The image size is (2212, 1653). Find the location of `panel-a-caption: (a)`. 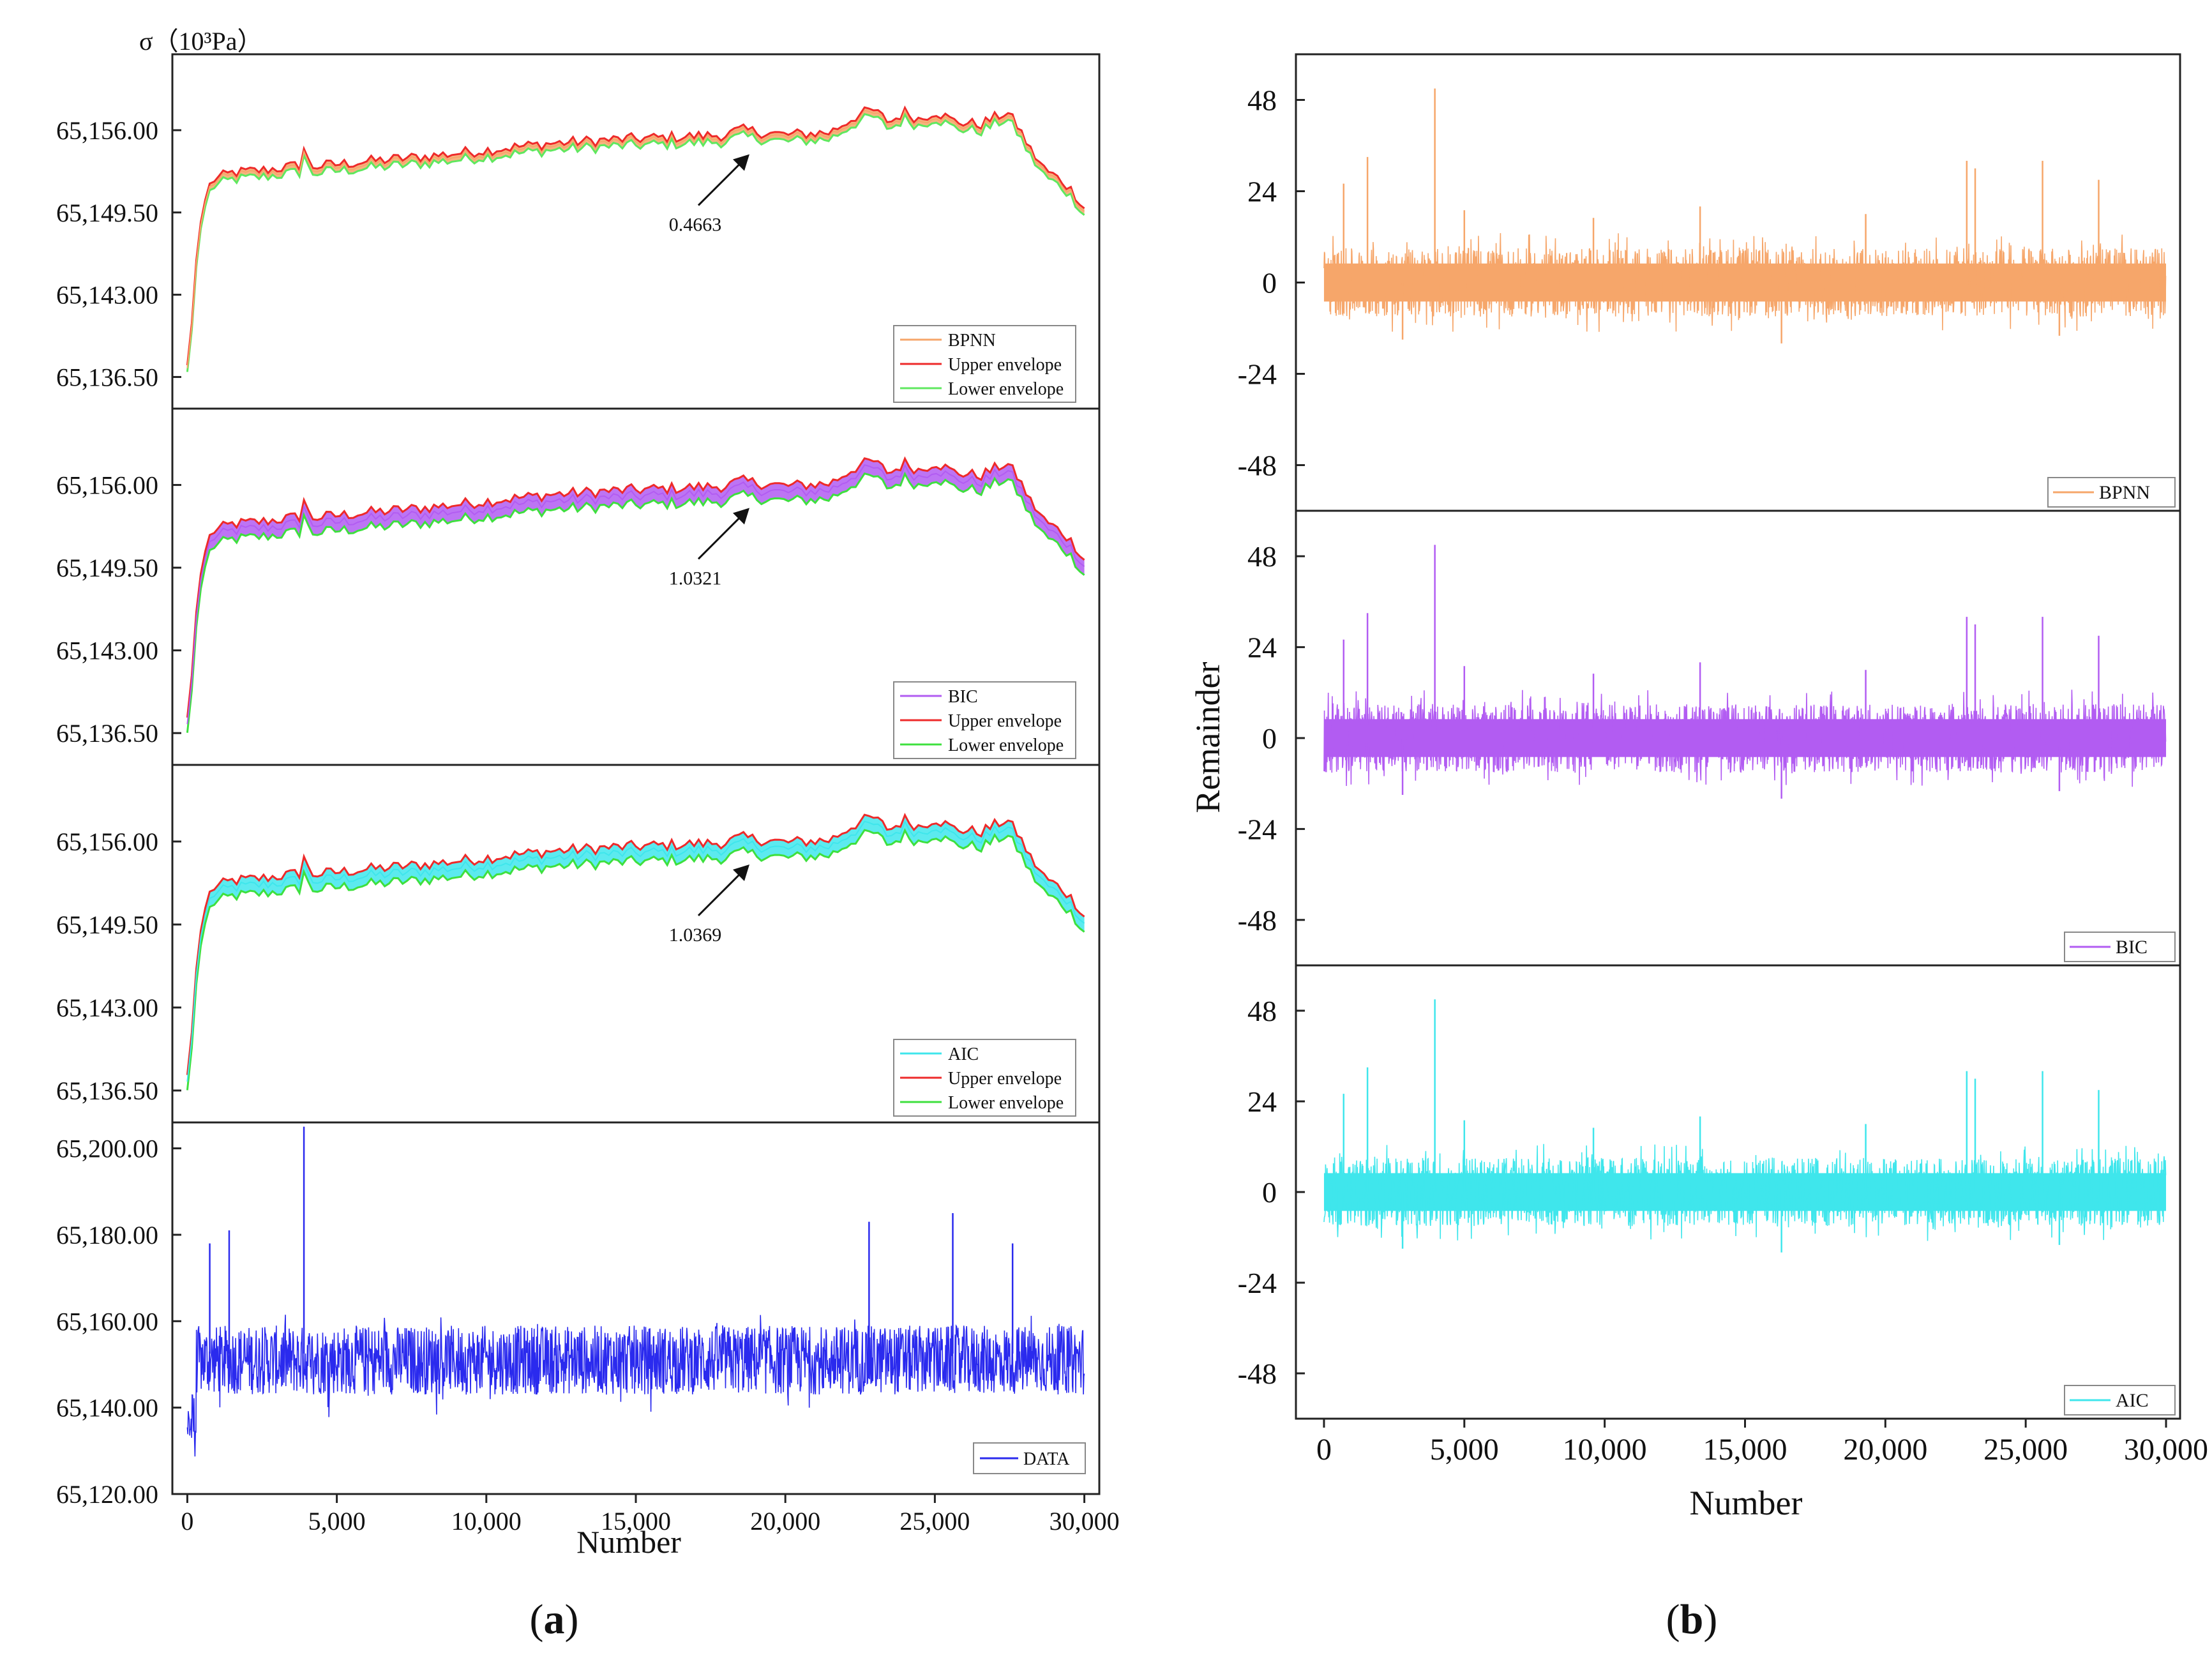

panel-a-caption: (a) is located at coordinates (554, 1619).